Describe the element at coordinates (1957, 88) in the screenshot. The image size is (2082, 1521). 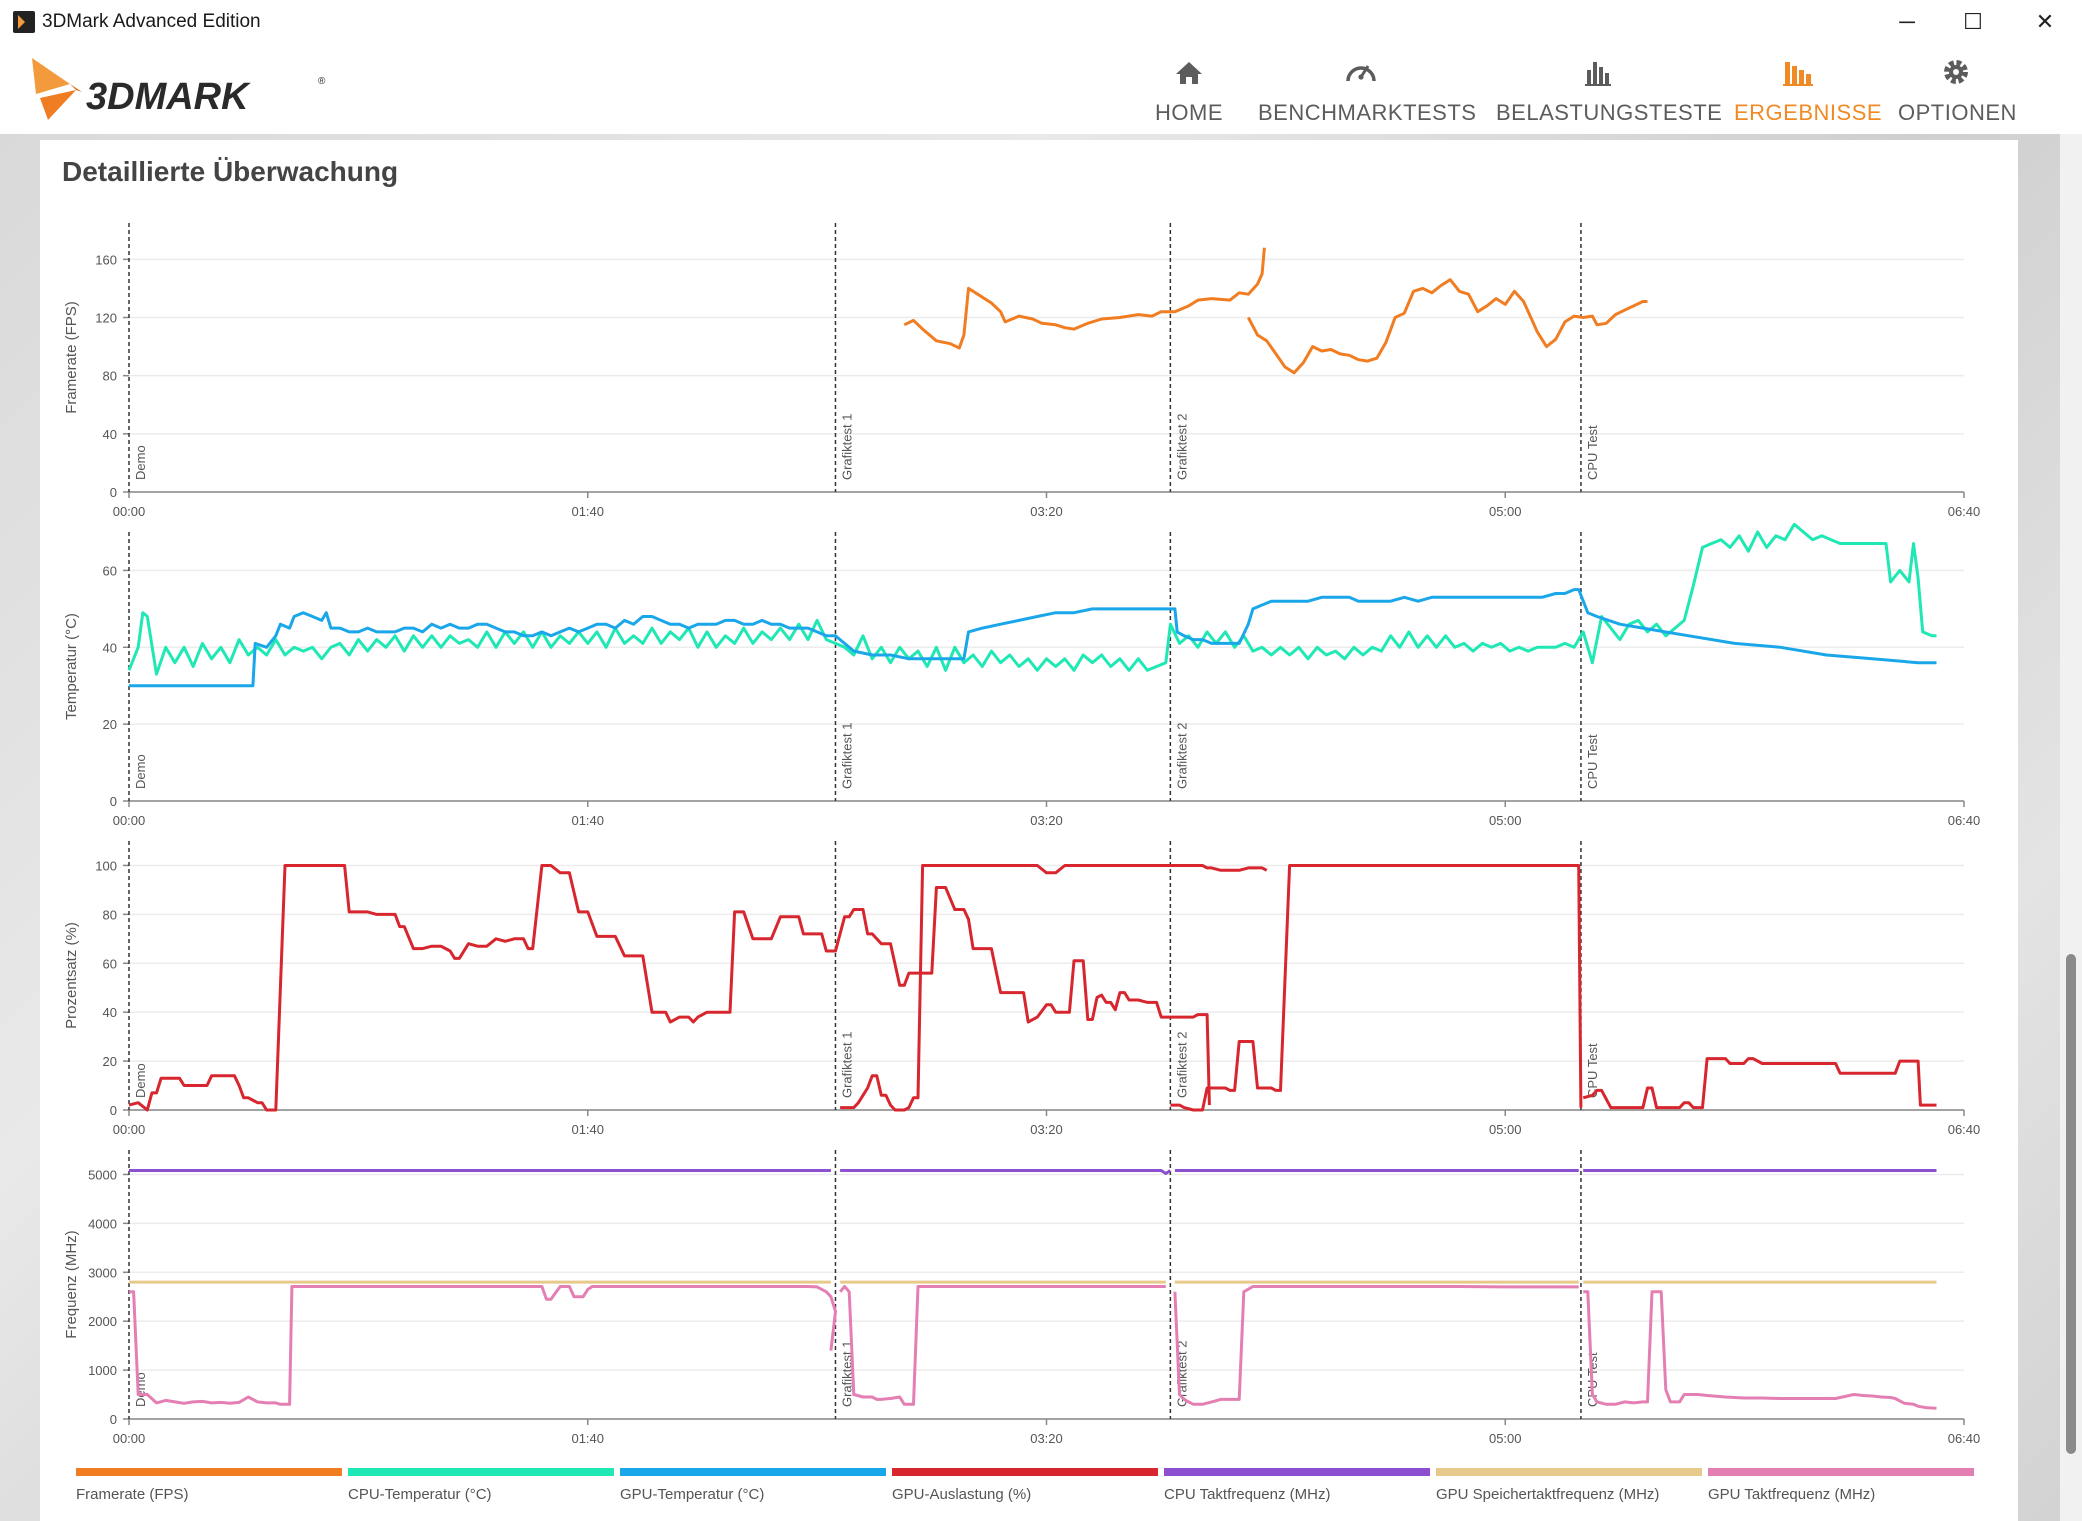
I see `nav-optionen: OPTIONEN` at that location.